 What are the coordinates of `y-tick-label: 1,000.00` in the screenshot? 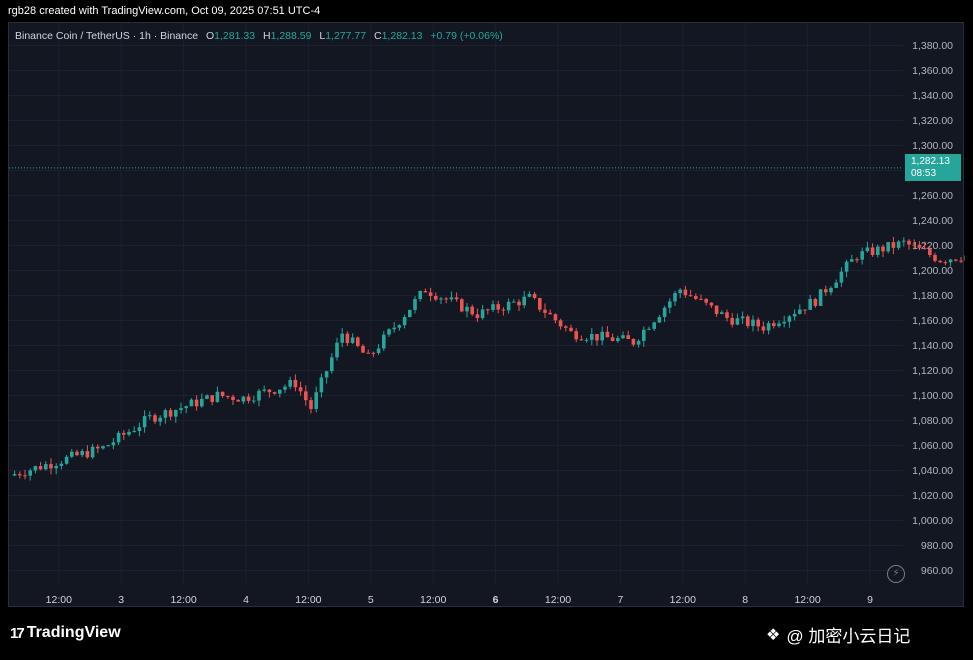 It's located at (932, 521).